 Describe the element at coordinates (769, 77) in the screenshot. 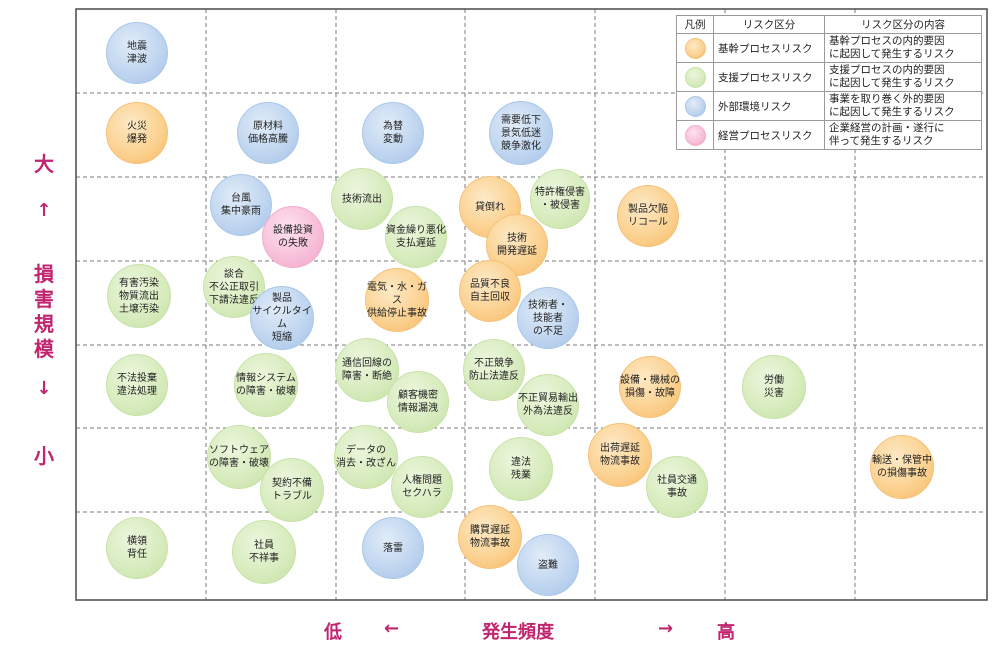

I see `legend-category-name: 支援プロセスリスク` at that location.